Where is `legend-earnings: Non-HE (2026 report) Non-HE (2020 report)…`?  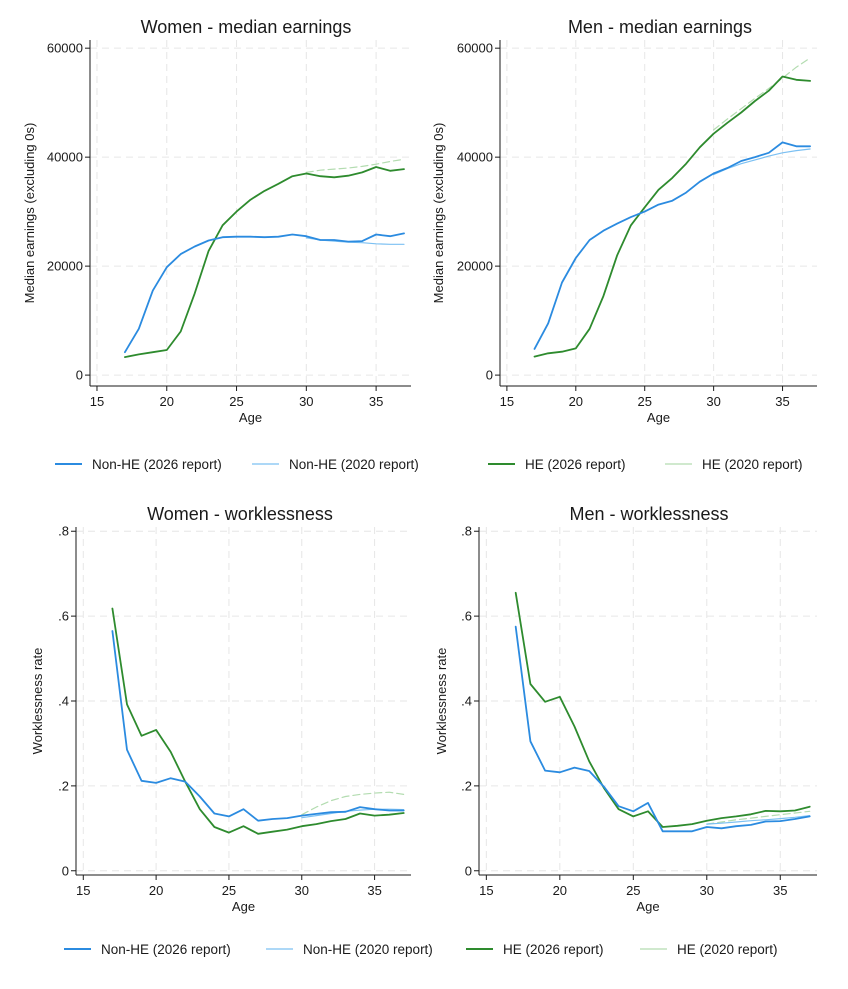
legend-earnings: Non-HE (2026 report) Non-HE (2020 report)… is located at coordinates (429, 464).